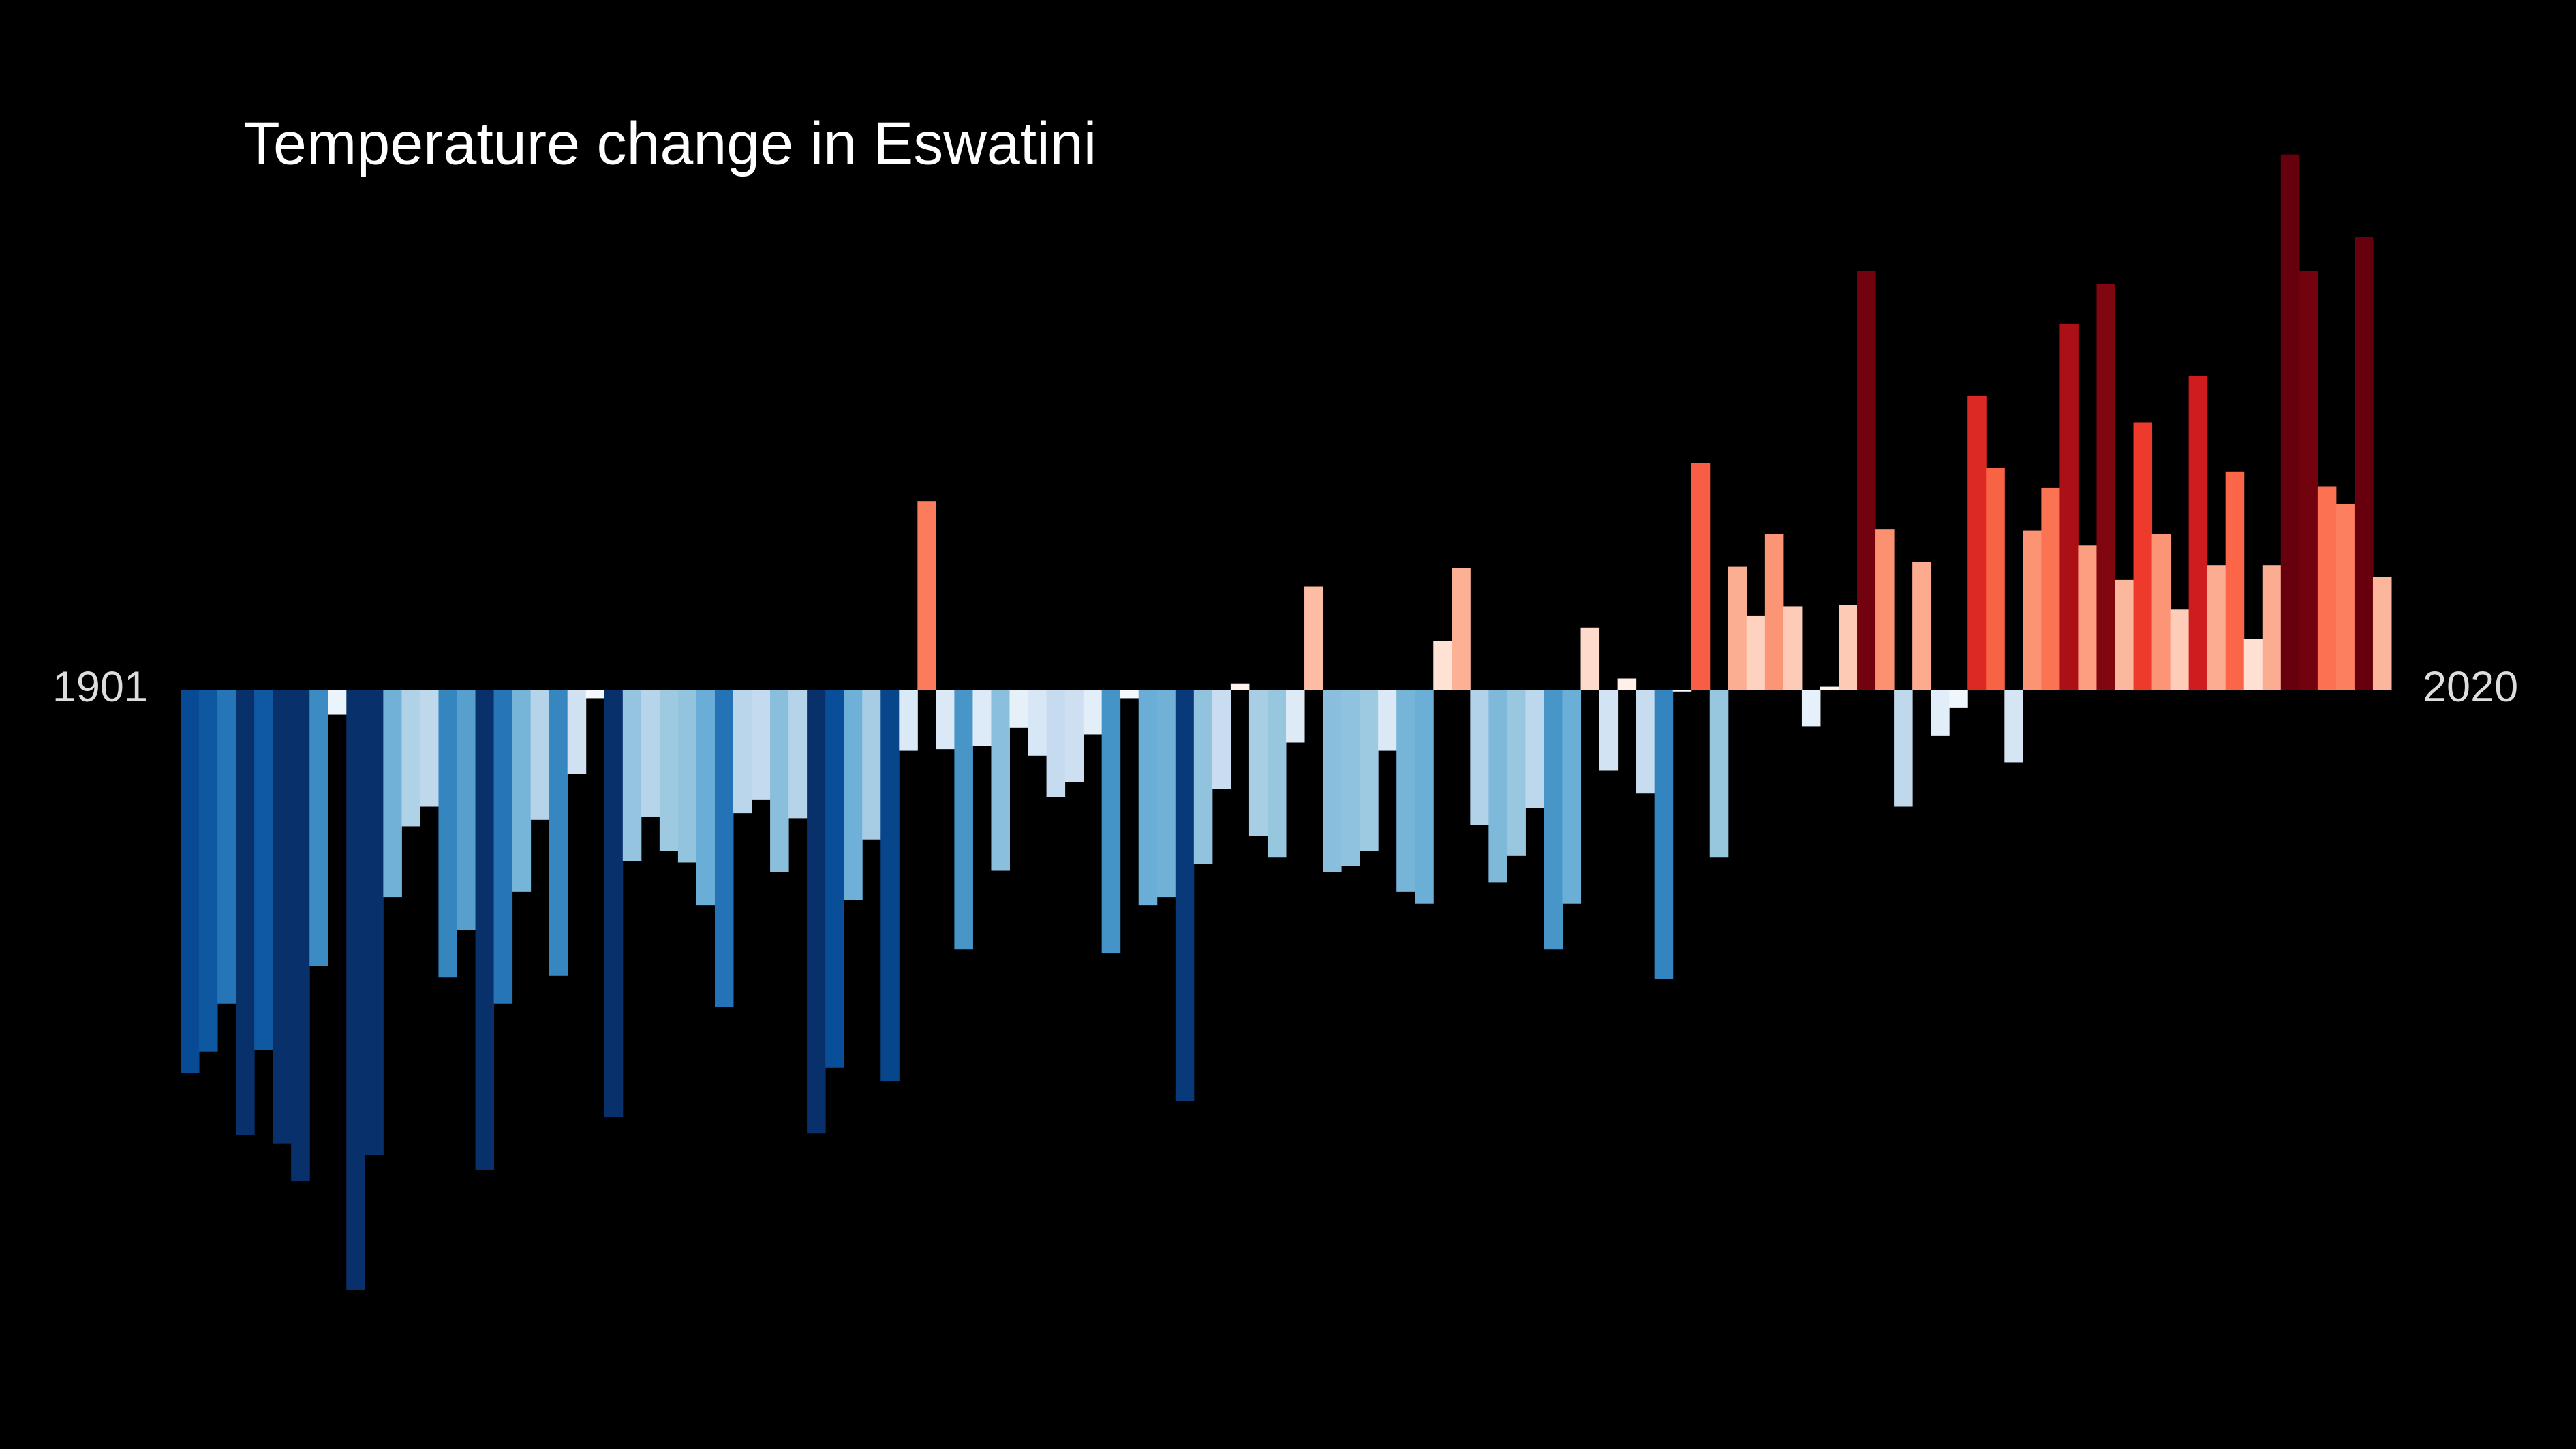  Describe the element at coordinates (2470, 687) in the screenshot. I see `x-tick-label: 2020` at that location.